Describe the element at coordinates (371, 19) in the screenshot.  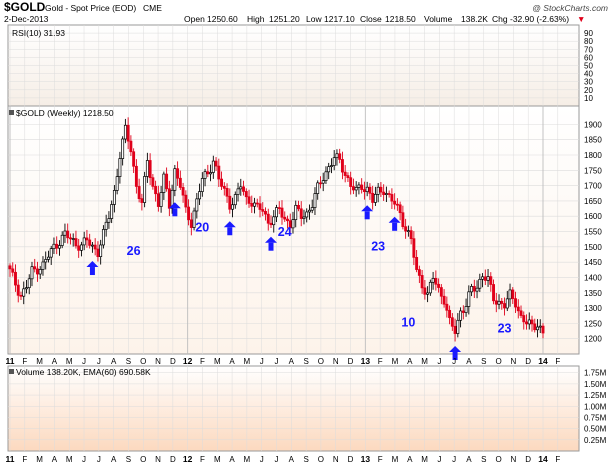
I see `close-label: Close` at that location.